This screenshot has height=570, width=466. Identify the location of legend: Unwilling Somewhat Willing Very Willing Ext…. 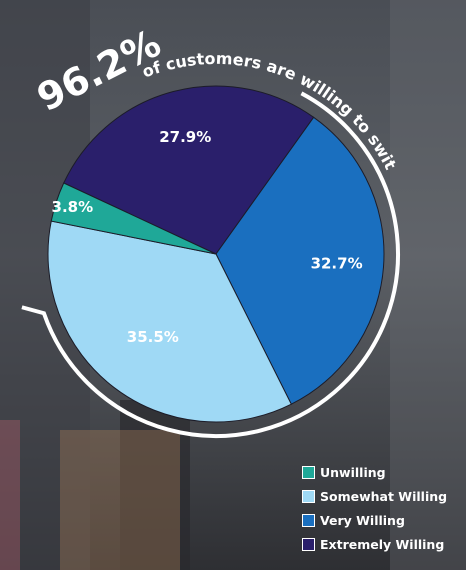
(374, 508).